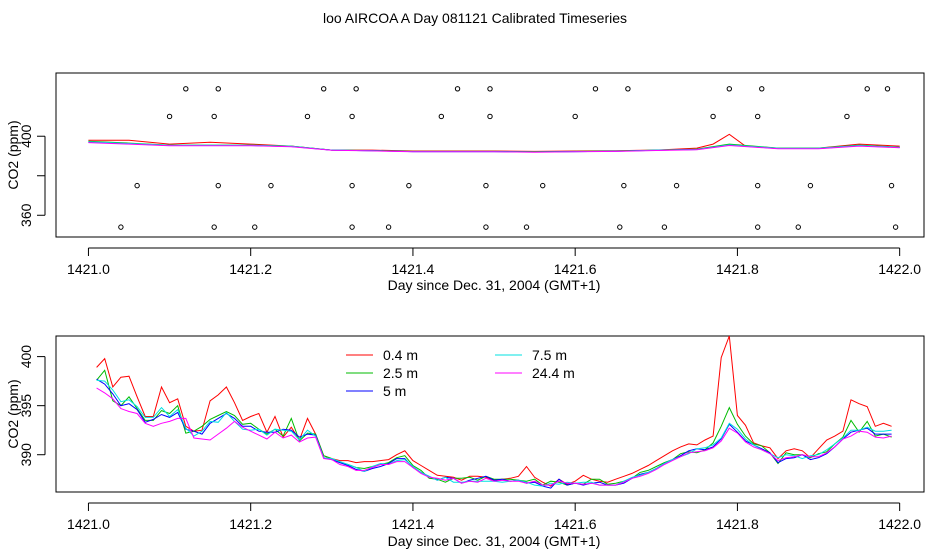 The height and width of the screenshot is (550, 950). I want to click on legend-label: 2.5 m, so click(400, 373).